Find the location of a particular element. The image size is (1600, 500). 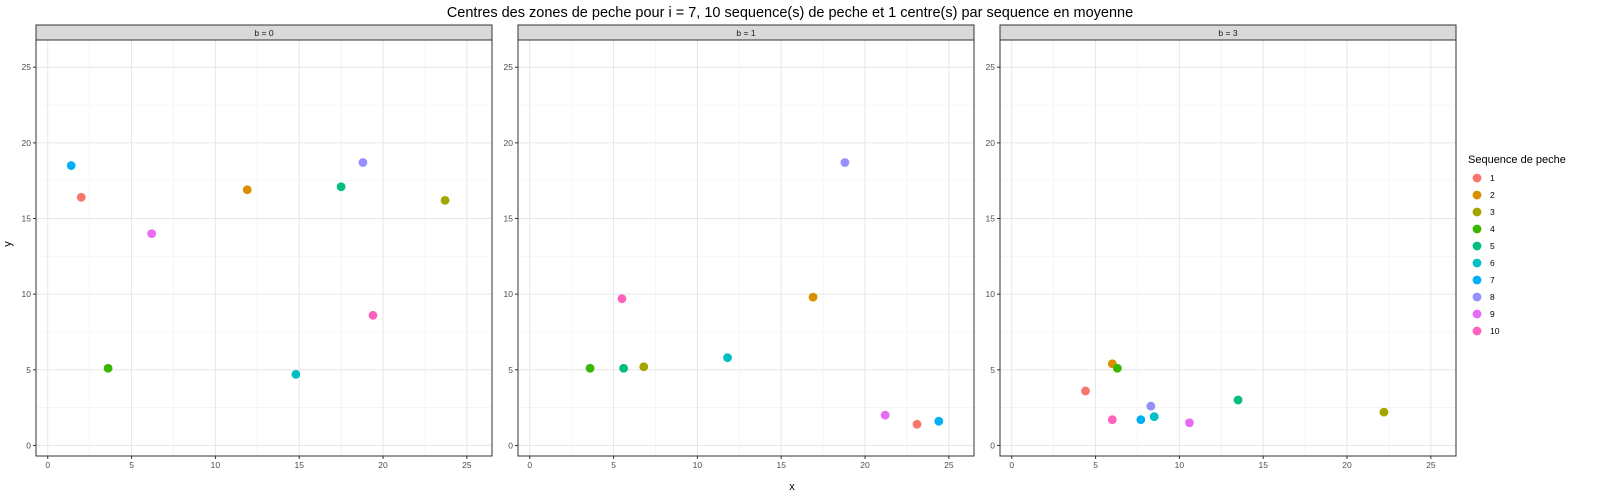

legend-item: 10 is located at coordinates (1486, 331).